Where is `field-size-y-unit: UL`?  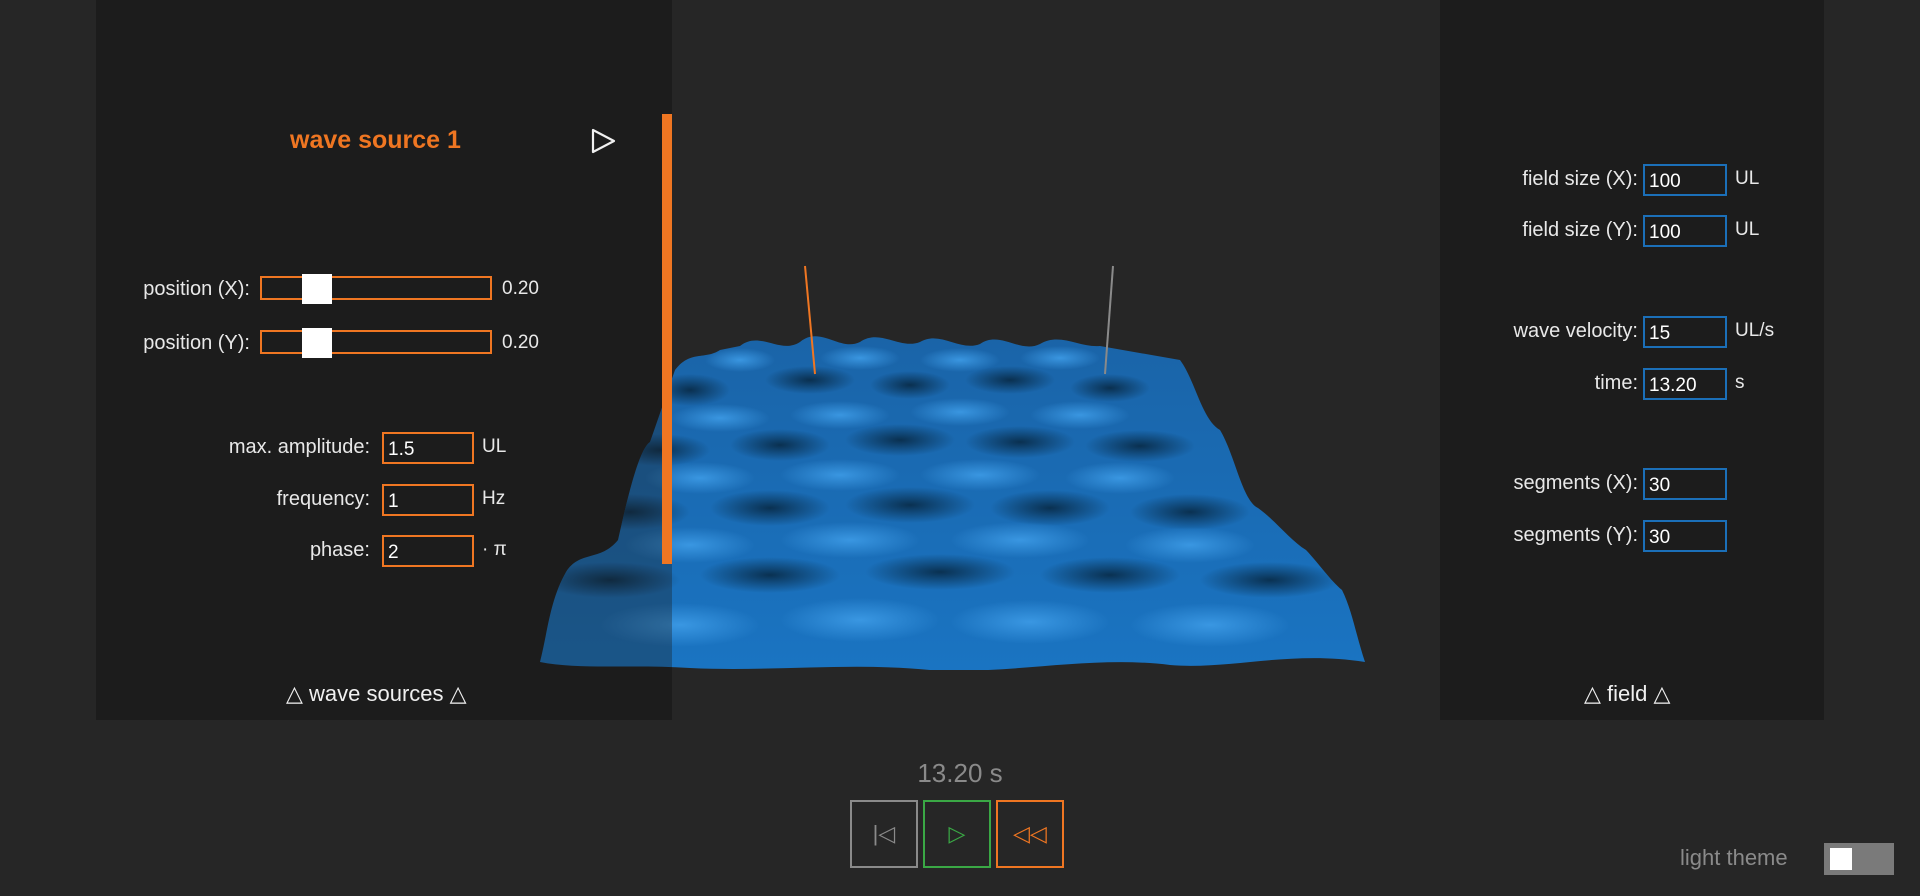 field-size-y-unit: UL is located at coordinates (1747, 229).